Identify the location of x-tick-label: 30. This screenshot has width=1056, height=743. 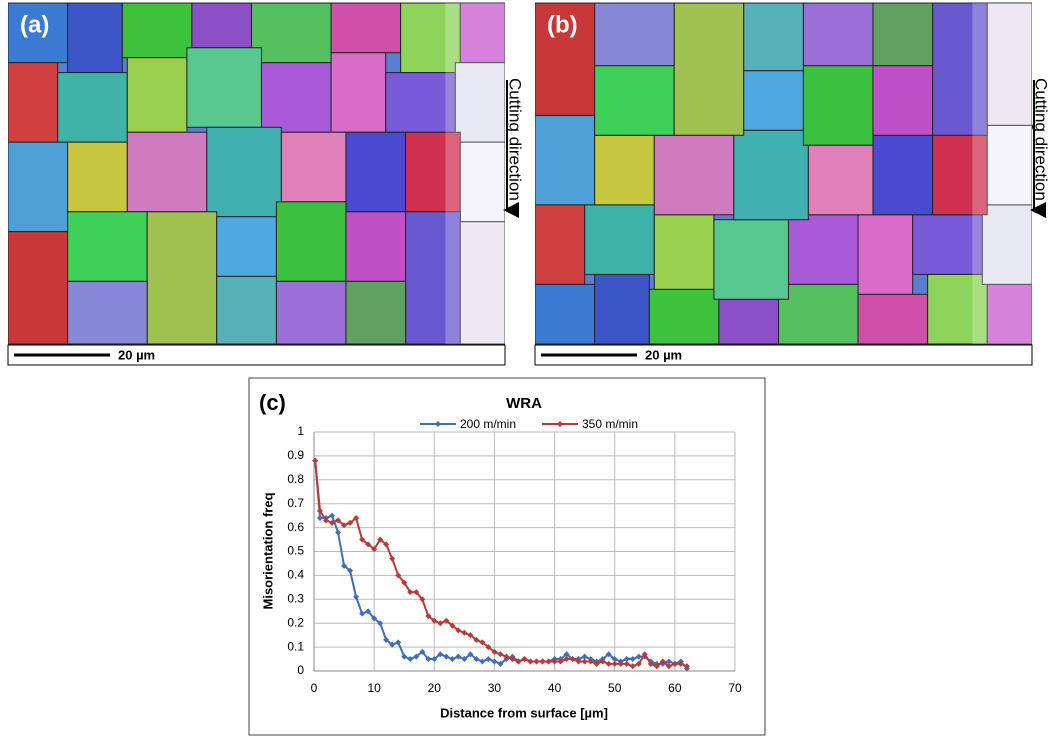
(495, 688).